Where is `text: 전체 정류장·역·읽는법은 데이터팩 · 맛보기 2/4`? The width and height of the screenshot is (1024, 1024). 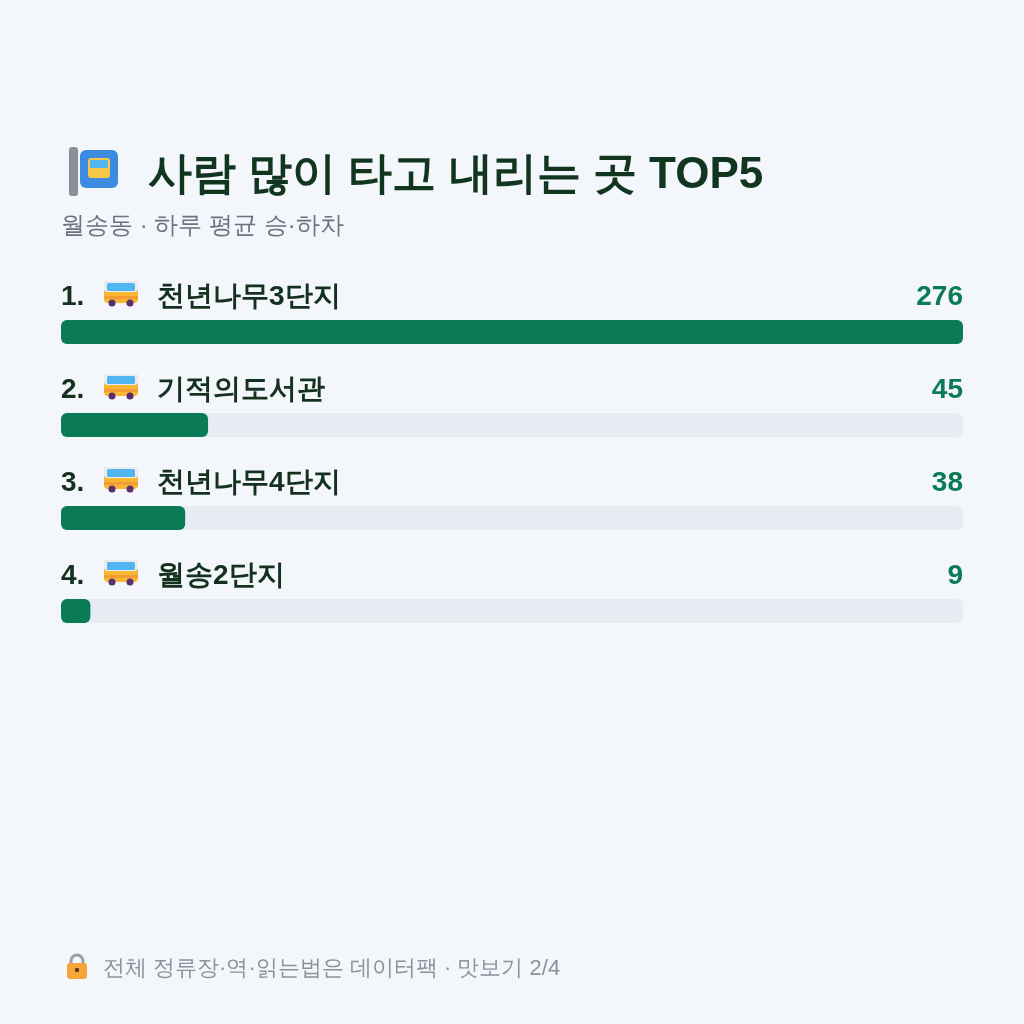
text: 전체 정류장·역·읽는법은 데이터팩 · 맛보기 2/4 is located at coordinates (332, 967).